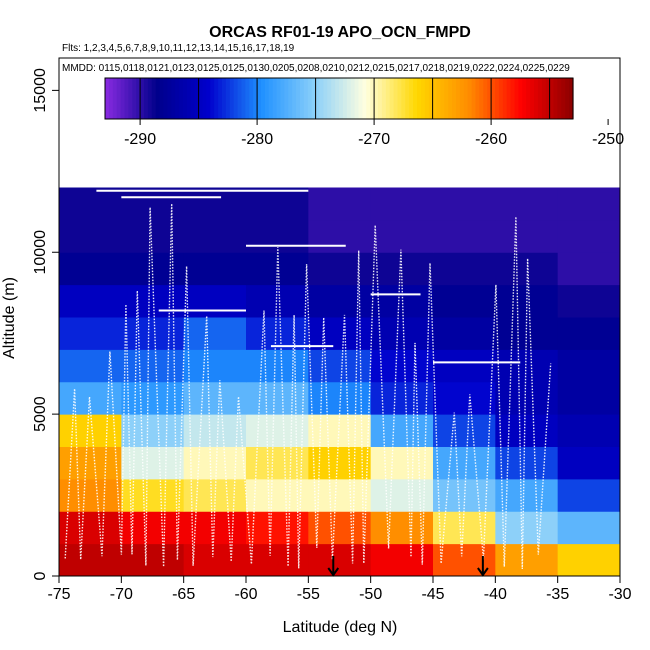  I want to click on site-markers, so click(408, 566).